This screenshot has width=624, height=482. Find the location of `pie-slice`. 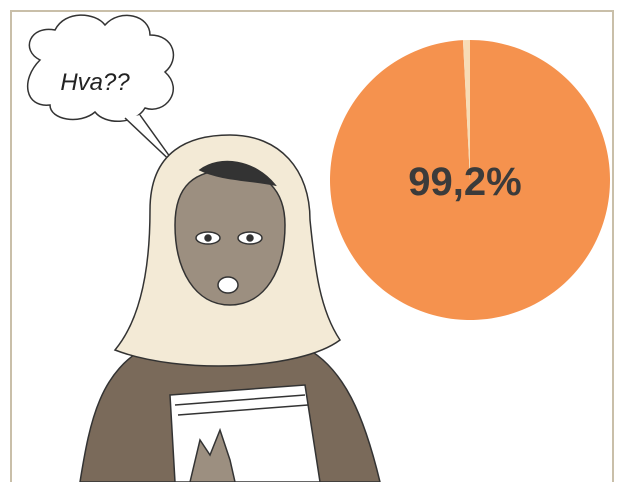

pie-slice is located at coordinates (466, 110).